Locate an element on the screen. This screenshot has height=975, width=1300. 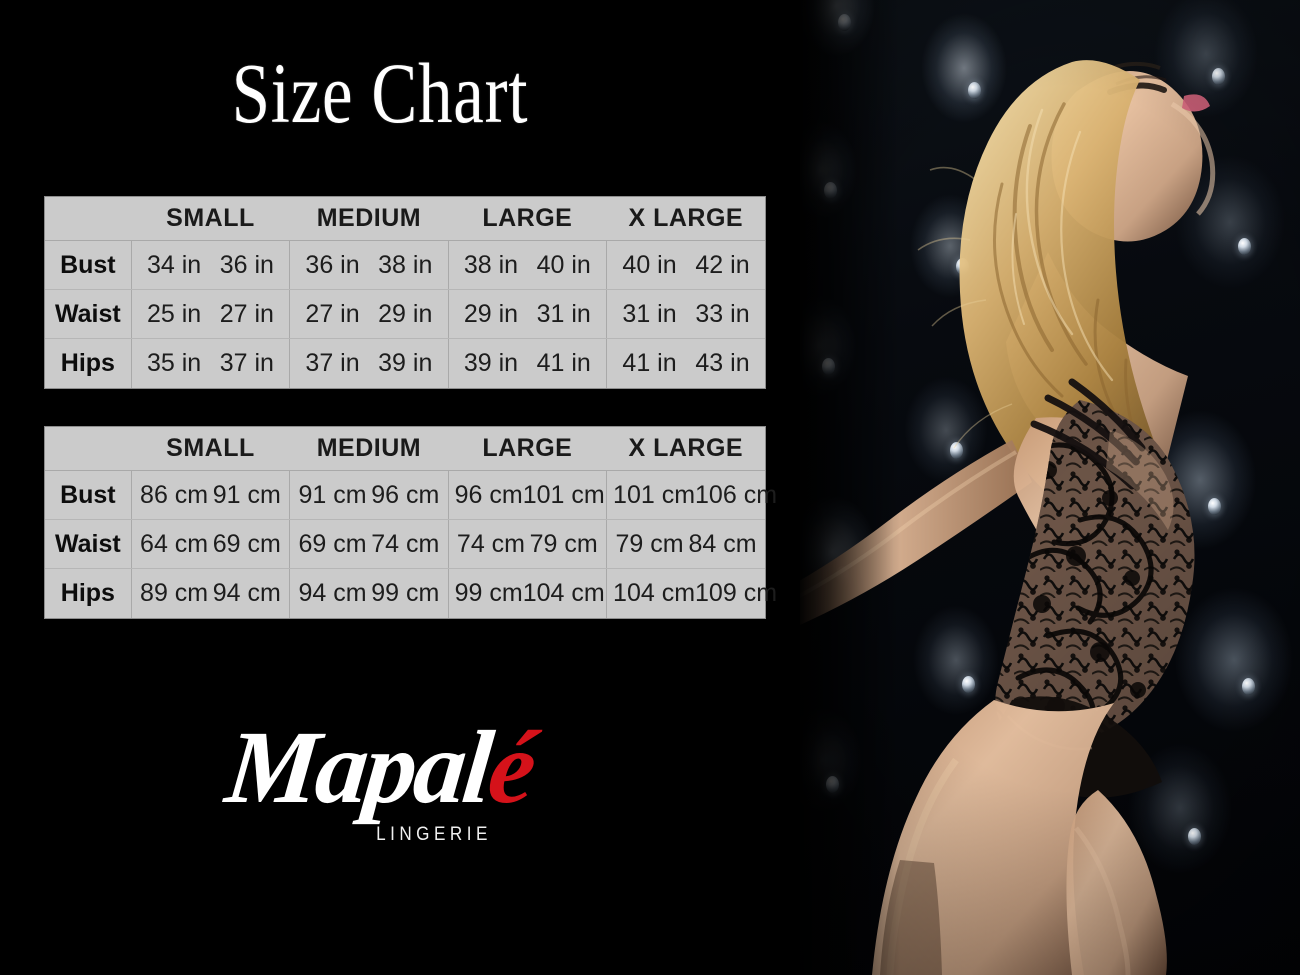
value-max: 74 cm is located at coordinates (405, 543).